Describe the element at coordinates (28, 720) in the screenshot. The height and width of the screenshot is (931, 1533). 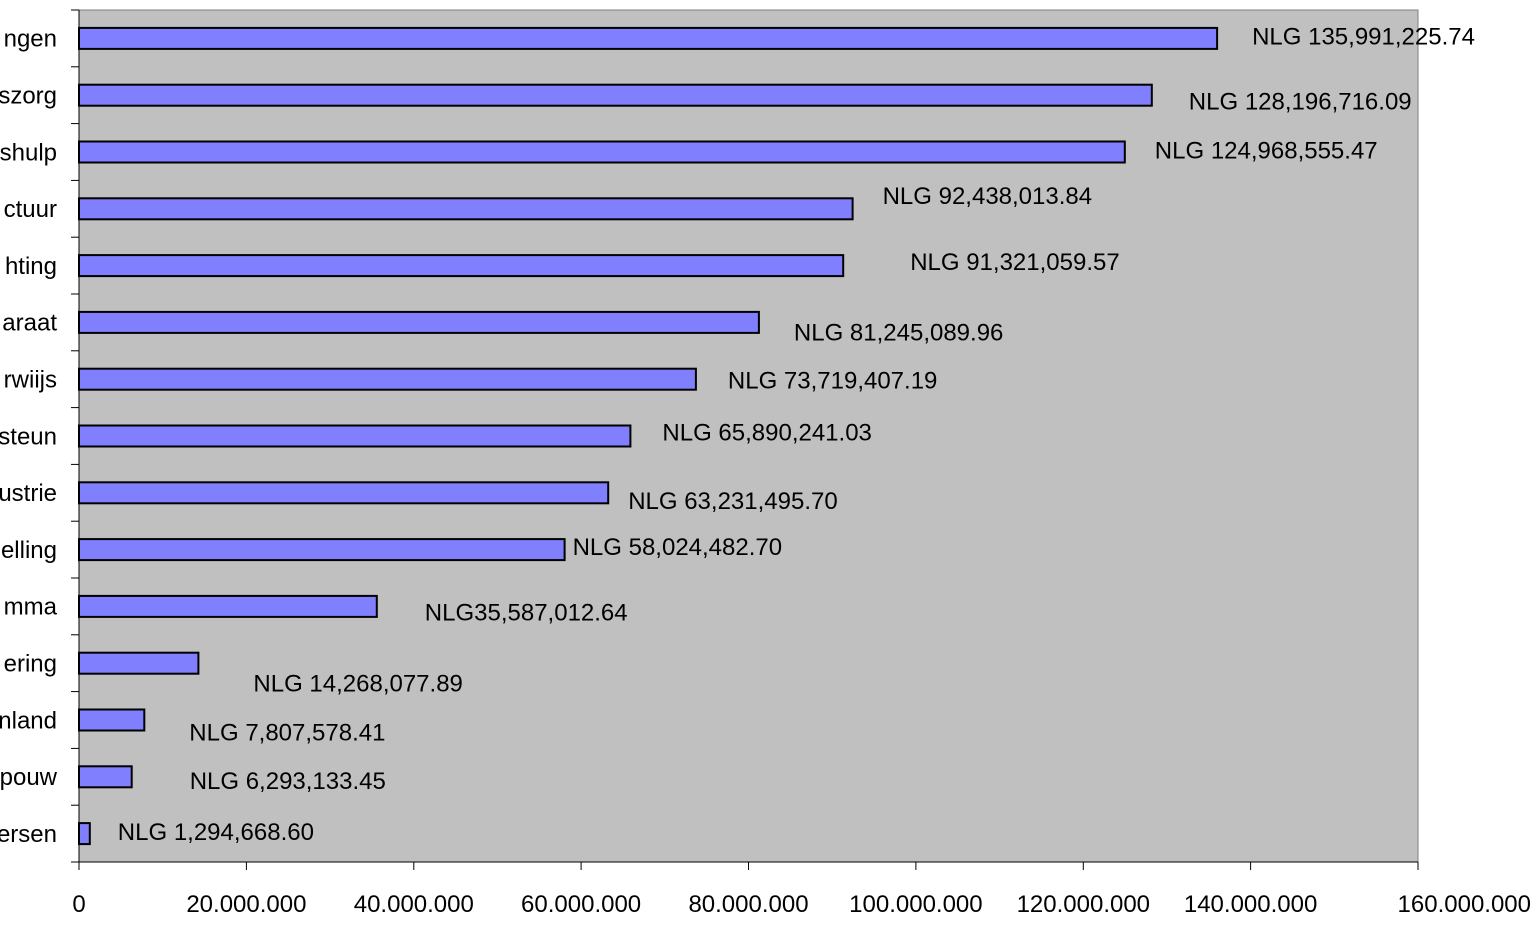
I see `category-label: nland` at that location.